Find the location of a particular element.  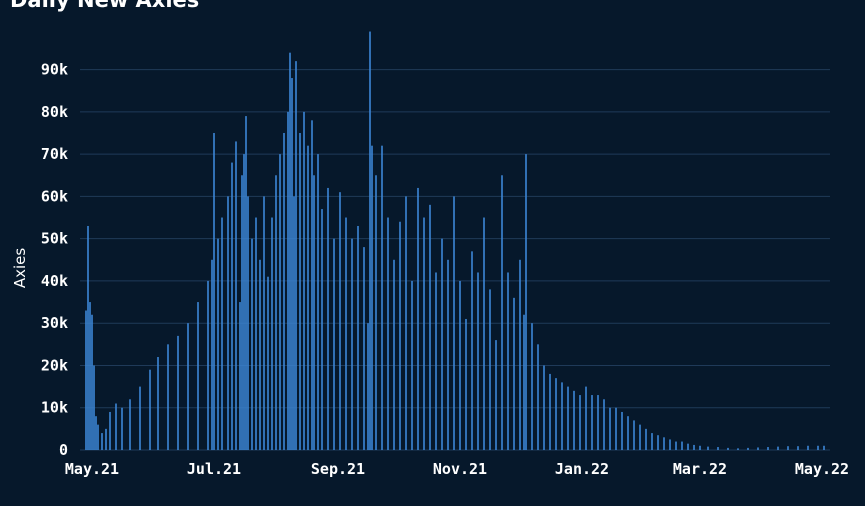

y-tick-label: 50k is located at coordinates (54, 239).